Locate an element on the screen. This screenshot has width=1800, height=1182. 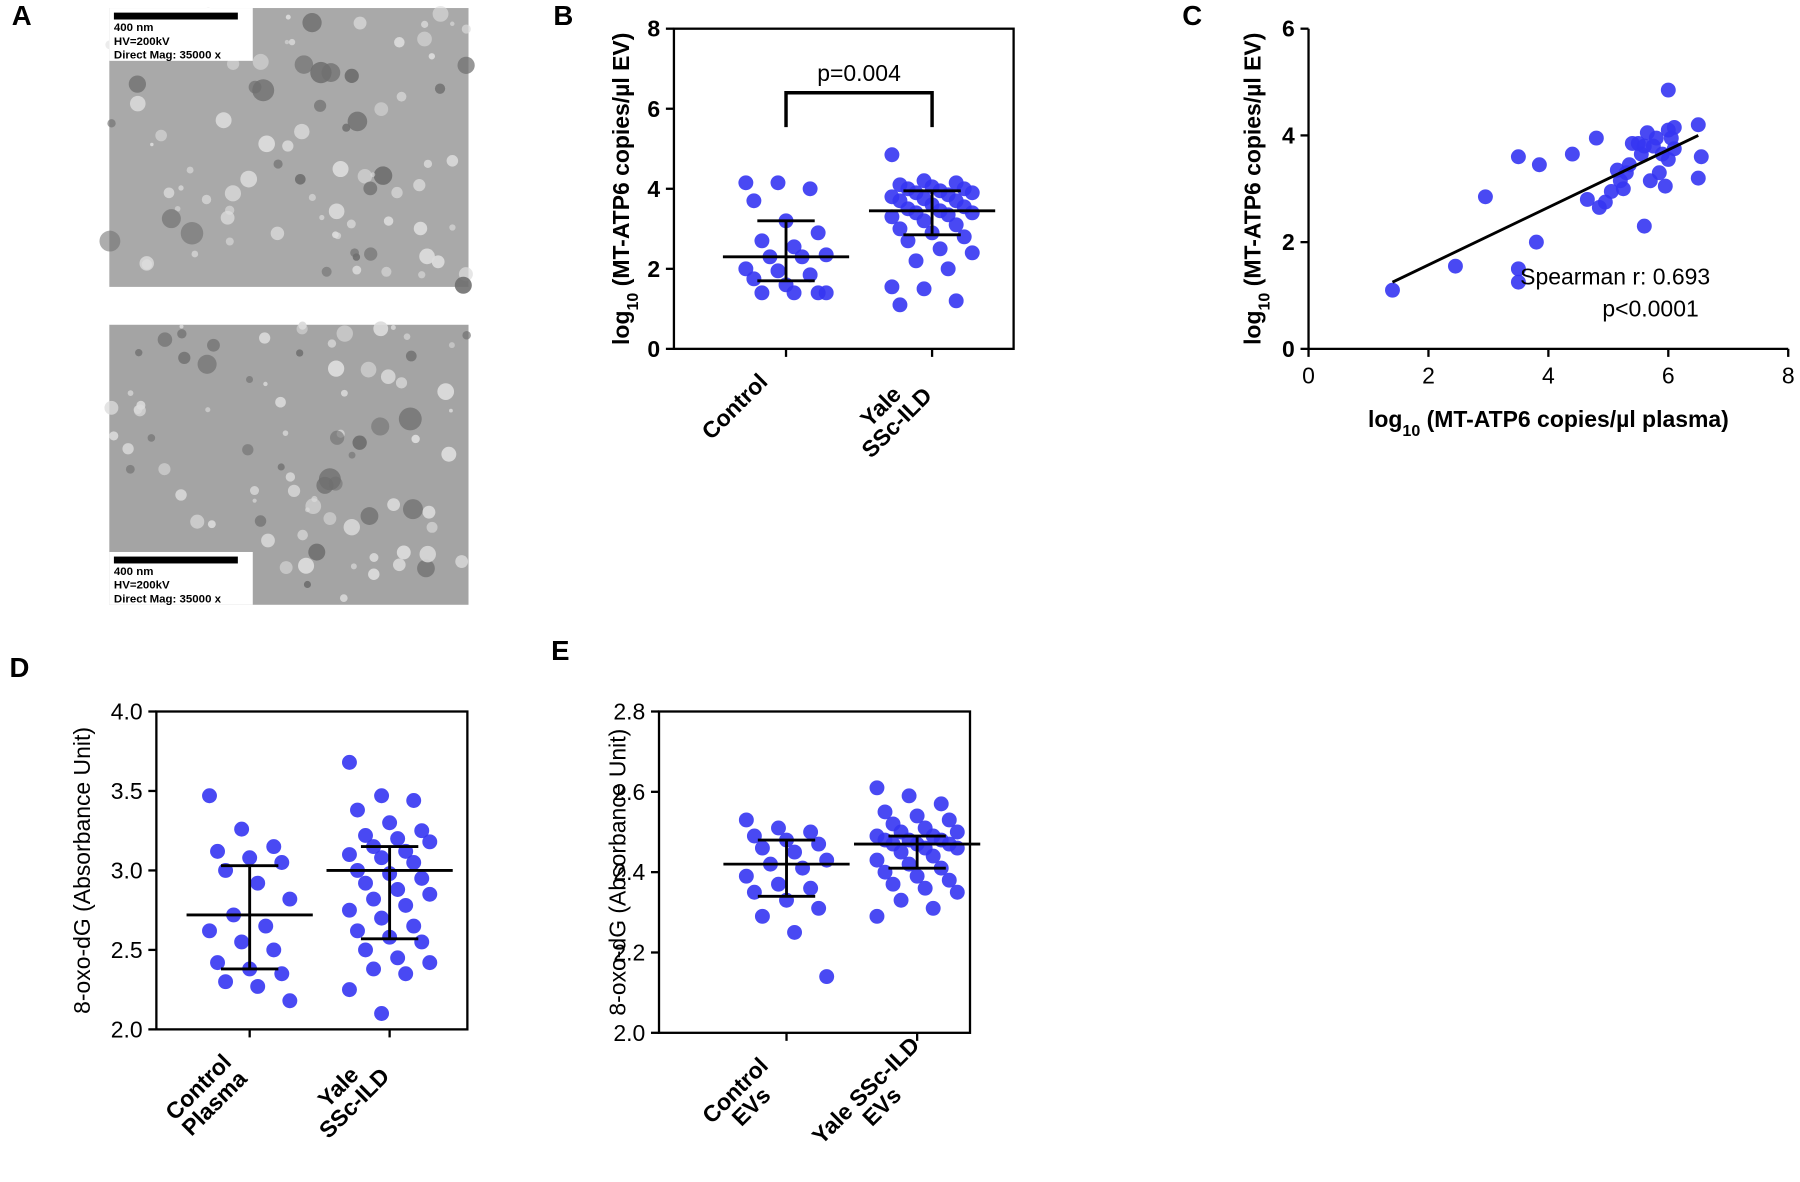
axis-label-sub: 10 is located at coordinates (1264, 302).